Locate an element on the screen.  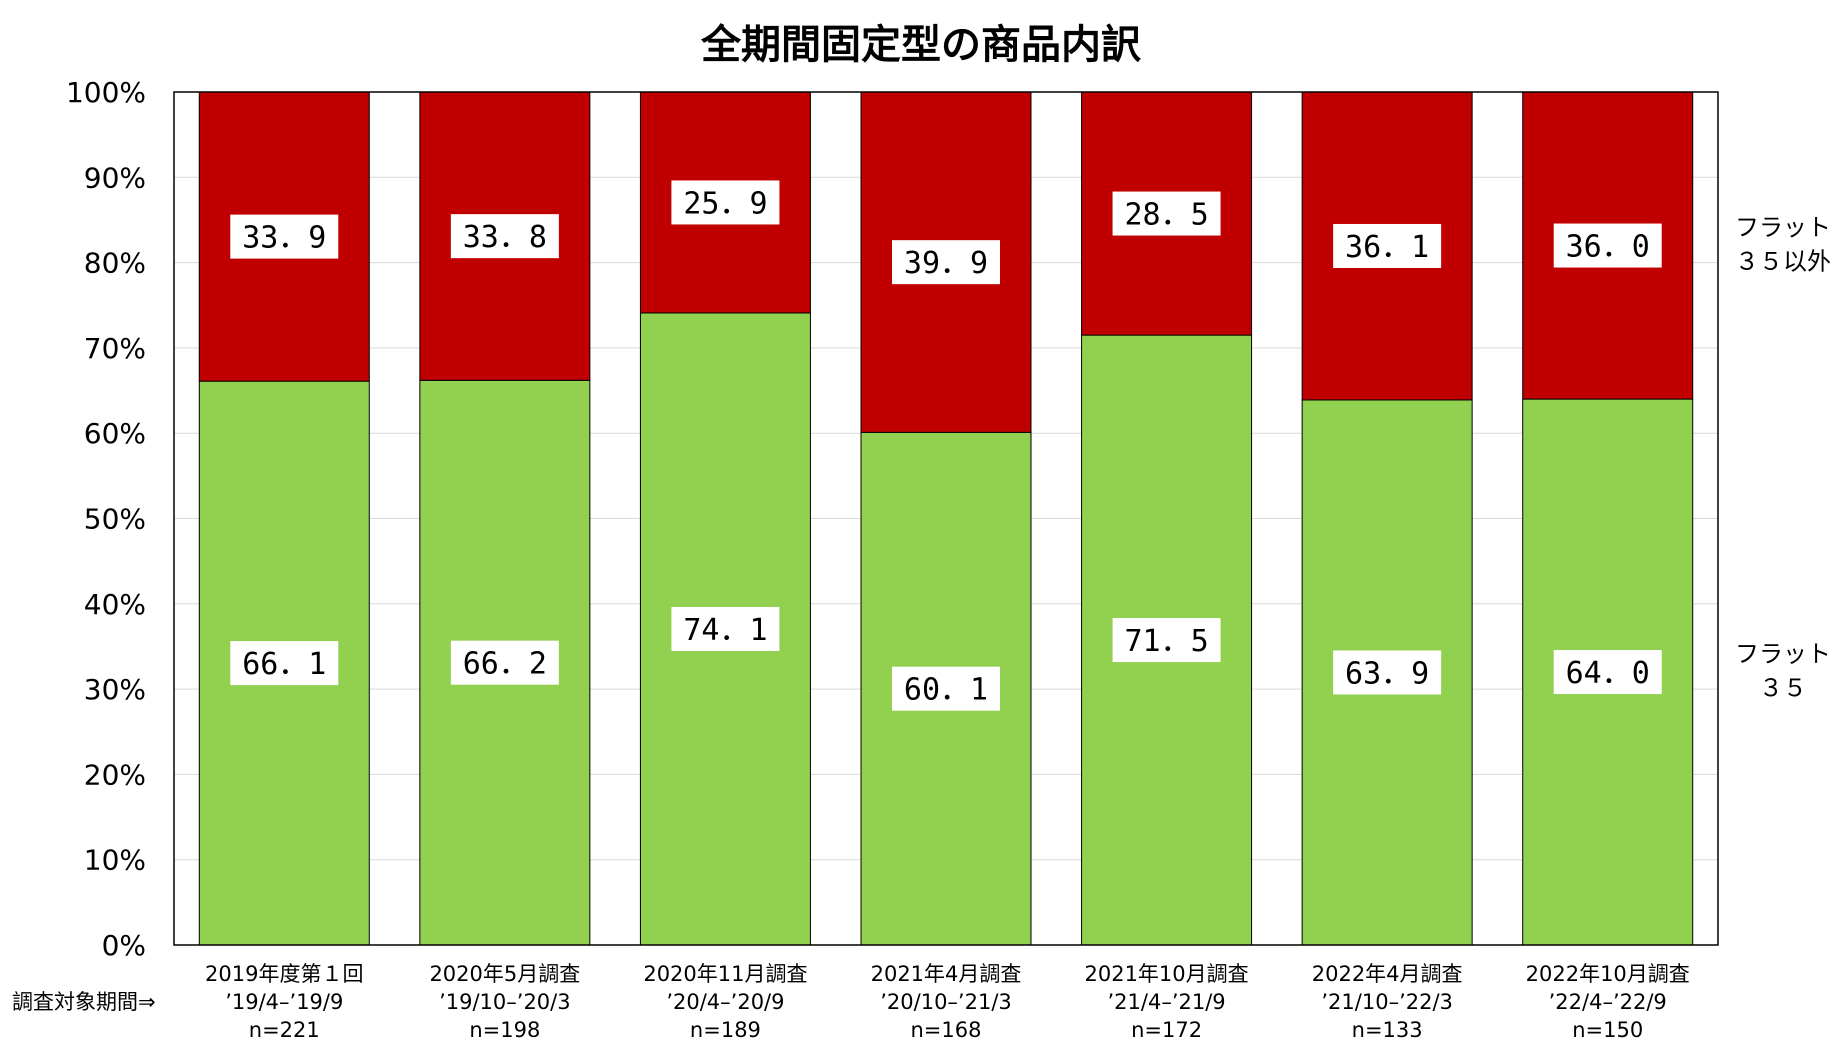
x-tick-label: 2022年10月調査 is located at coordinates (1608, 974).